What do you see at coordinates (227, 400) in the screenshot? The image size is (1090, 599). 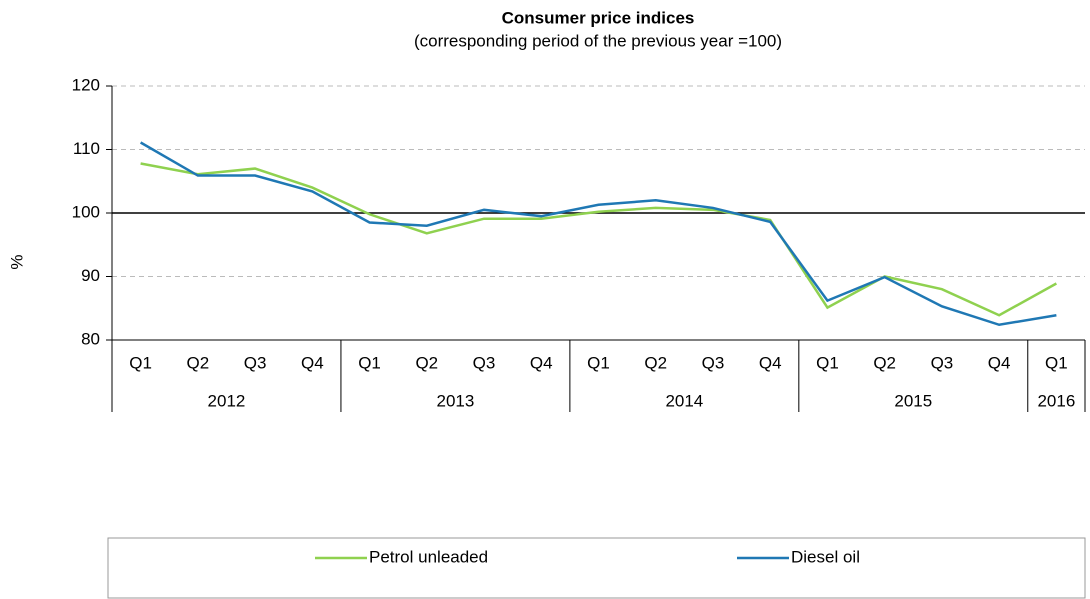 I see `year-label: 2012` at bounding box center [227, 400].